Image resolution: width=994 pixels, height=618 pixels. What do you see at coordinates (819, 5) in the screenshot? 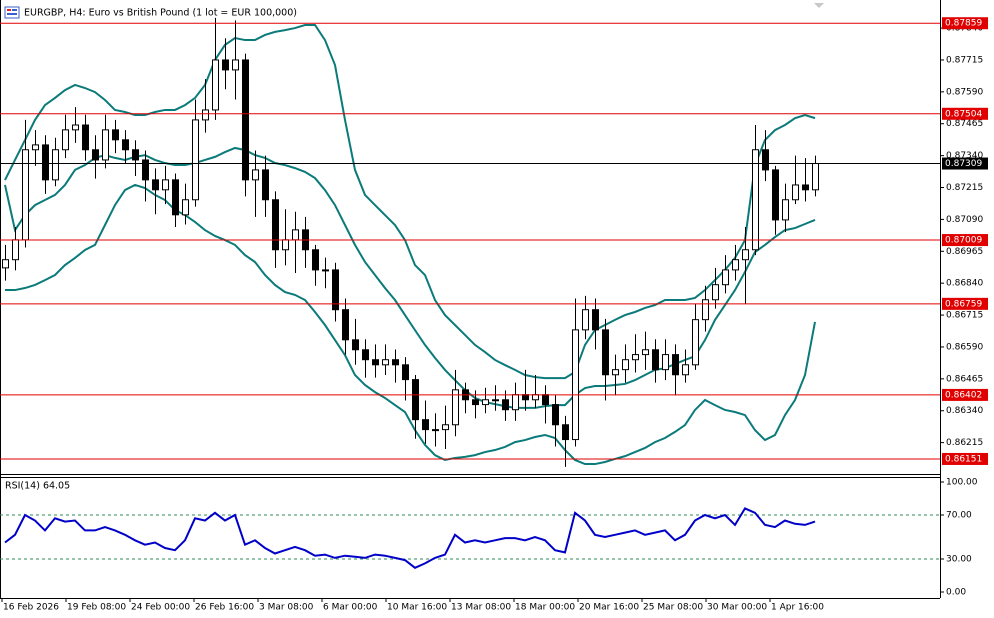
I see `shift-marker` at bounding box center [819, 5].